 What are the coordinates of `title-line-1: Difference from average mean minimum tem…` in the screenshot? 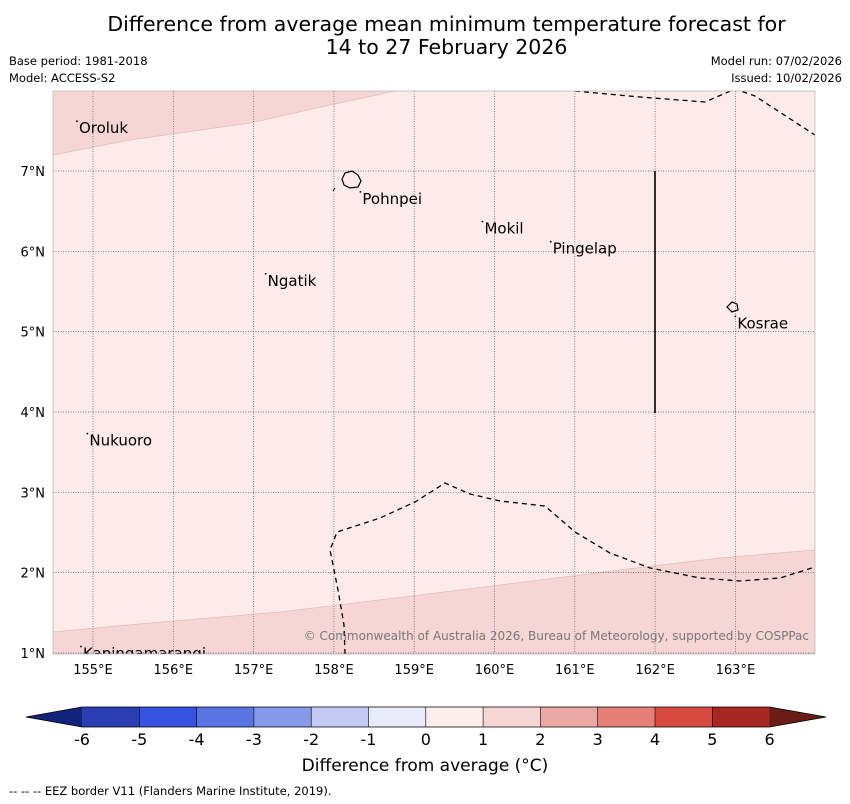 It's located at (446, 24).